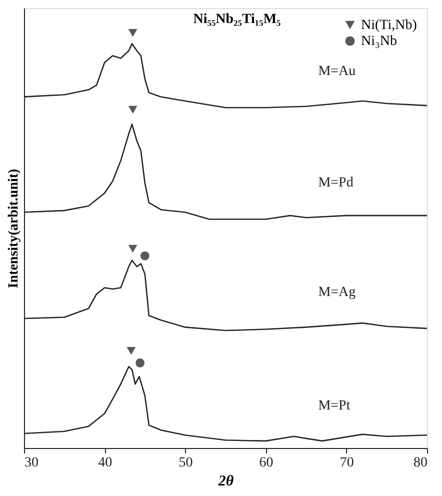 This screenshot has width=442, height=496. What do you see at coordinates (225, 482) in the screenshot?
I see `x-axis-title: 2θ` at bounding box center [225, 482].